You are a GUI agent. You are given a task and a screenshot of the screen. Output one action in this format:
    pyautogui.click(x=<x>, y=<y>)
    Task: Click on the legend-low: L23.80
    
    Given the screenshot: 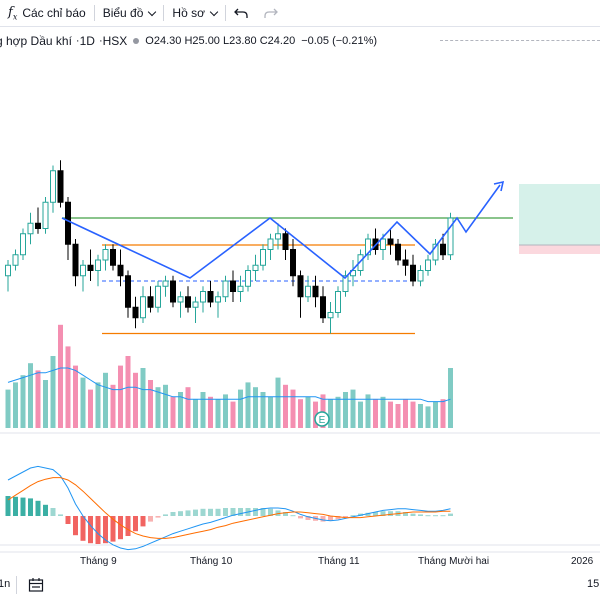 What is the action you would take?
    pyautogui.click(x=240, y=41)
    